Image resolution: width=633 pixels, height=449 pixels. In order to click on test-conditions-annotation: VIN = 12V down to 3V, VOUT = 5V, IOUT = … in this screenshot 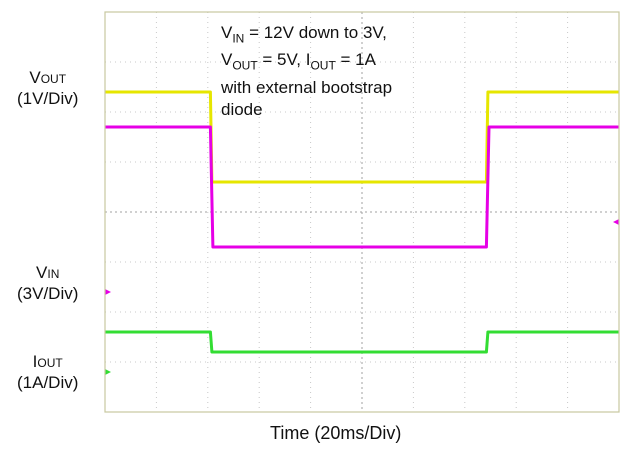, I will do `click(306, 71)`.